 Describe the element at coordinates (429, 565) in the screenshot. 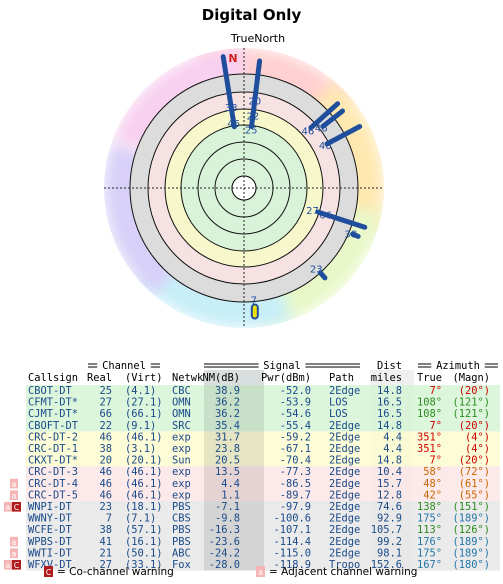

I see `true-azimuth-cell: 167°` at that location.